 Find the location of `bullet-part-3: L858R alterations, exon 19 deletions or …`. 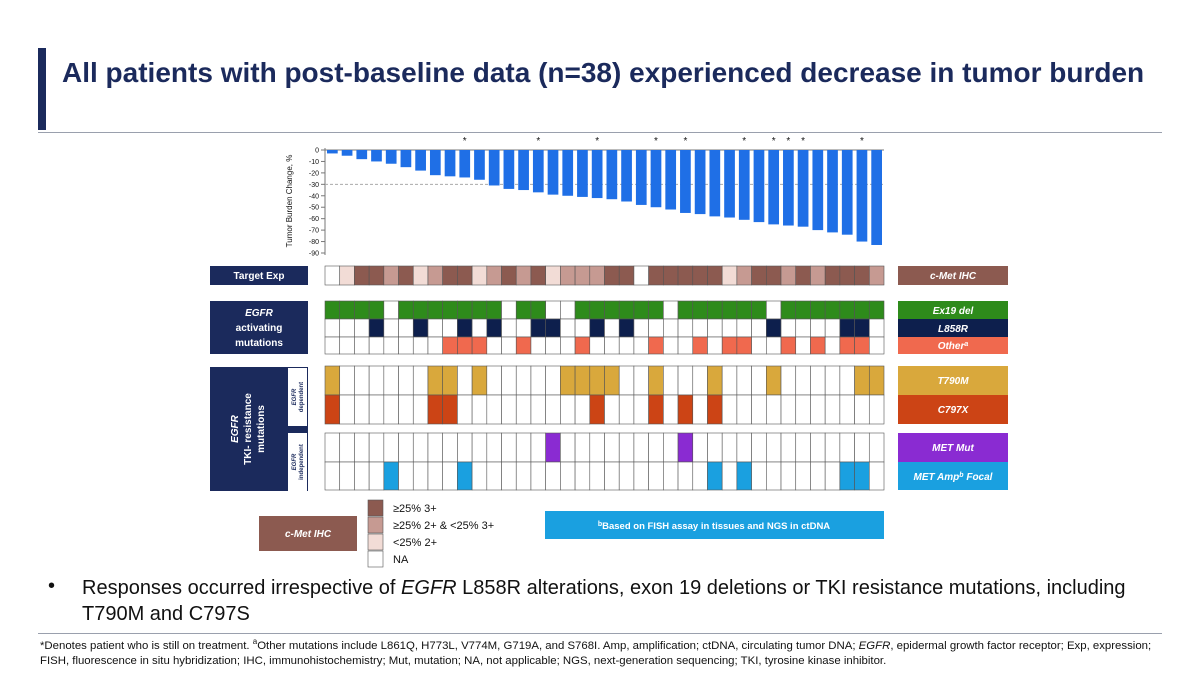

bullet-part-3: L858R alterations, exon 19 deletions or … is located at coordinates (604, 601).